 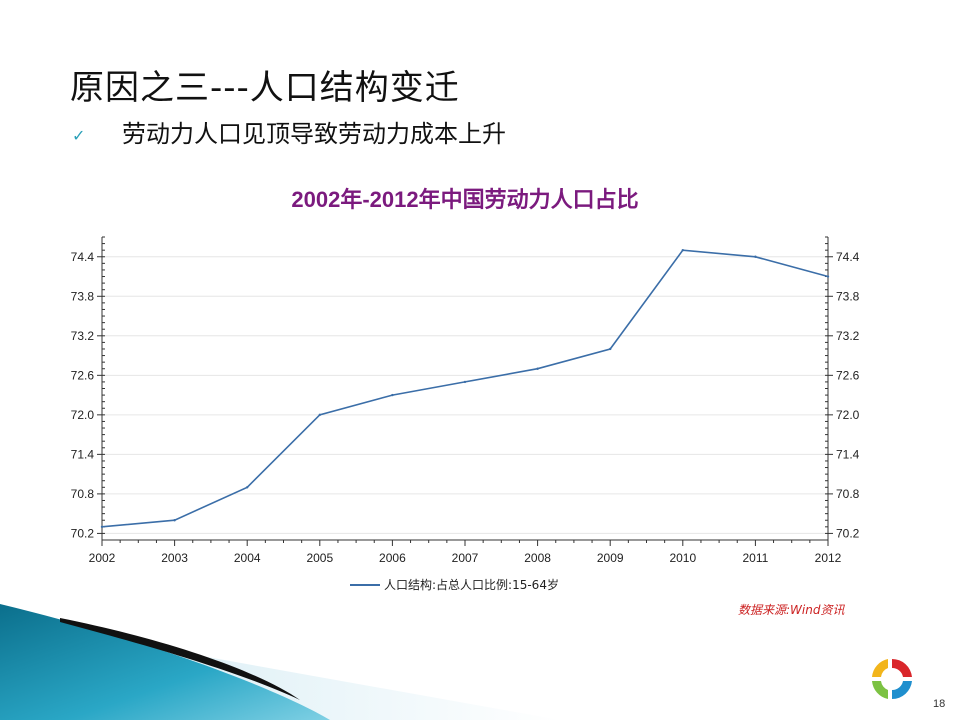 What do you see at coordinates (465, 558) in the screenshot?
I see `x-tick-label: 2007` at bounding box center [465, 558].